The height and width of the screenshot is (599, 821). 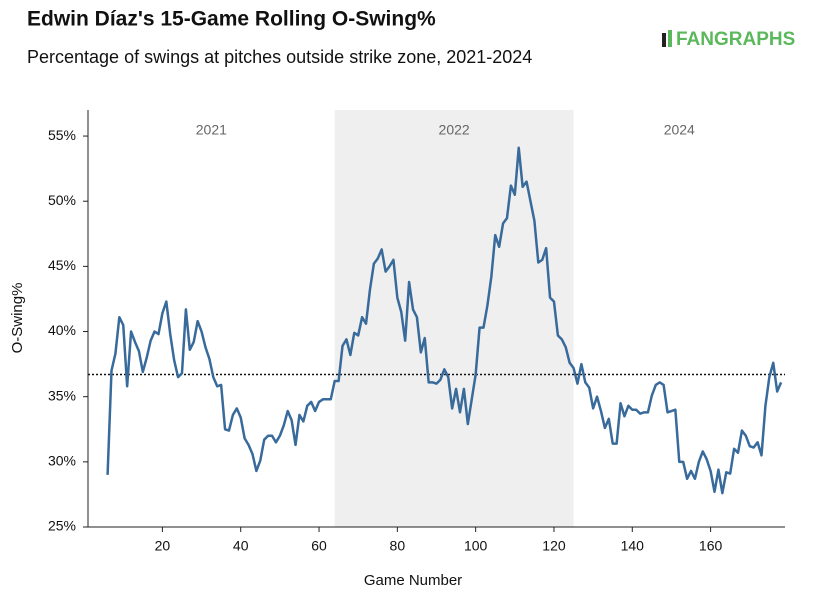 What do you see at coordinates (62, 330) in the screenshot?
I see `y-tick-label: 40%` at bounding box center [62, 330].